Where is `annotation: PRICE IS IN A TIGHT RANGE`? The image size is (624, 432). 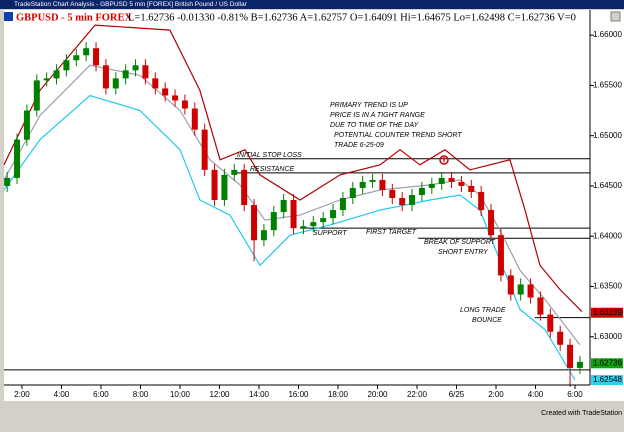
annotation: PRICE IS IN A TIGHT RANGE is located at coordinates (377, 115).